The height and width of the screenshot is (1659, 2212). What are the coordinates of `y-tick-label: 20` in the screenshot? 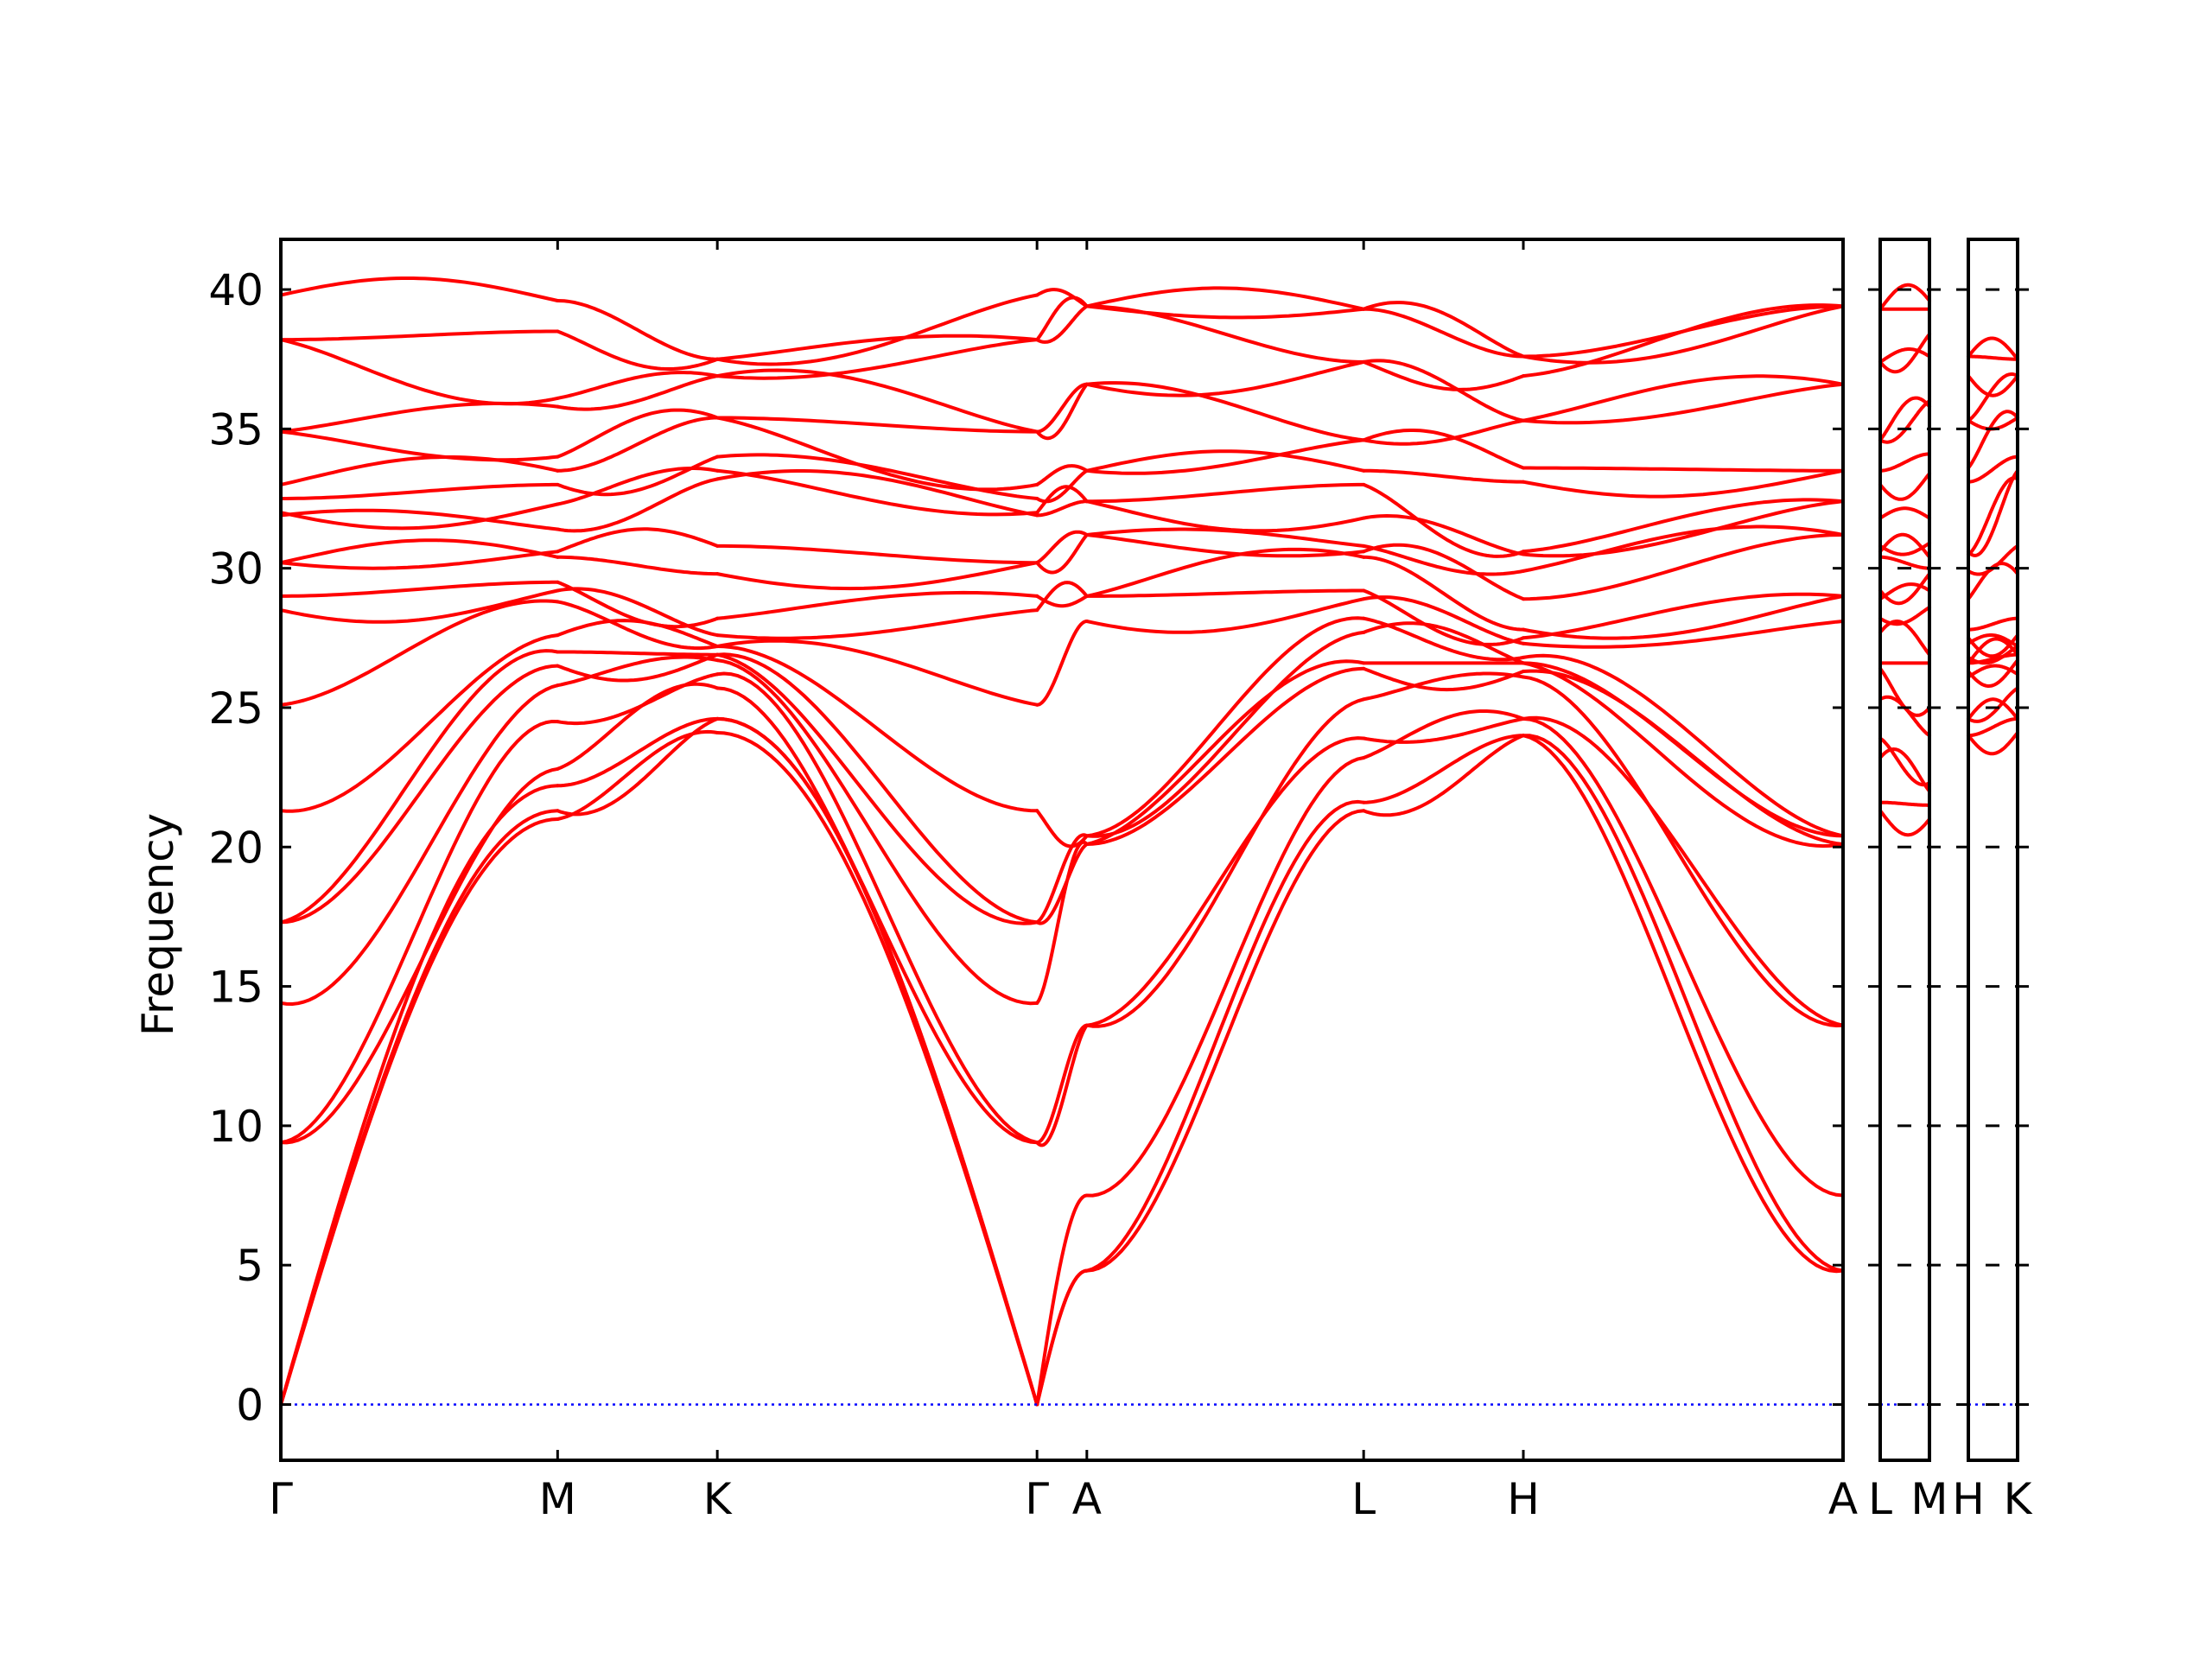 It's located at (236, 848).